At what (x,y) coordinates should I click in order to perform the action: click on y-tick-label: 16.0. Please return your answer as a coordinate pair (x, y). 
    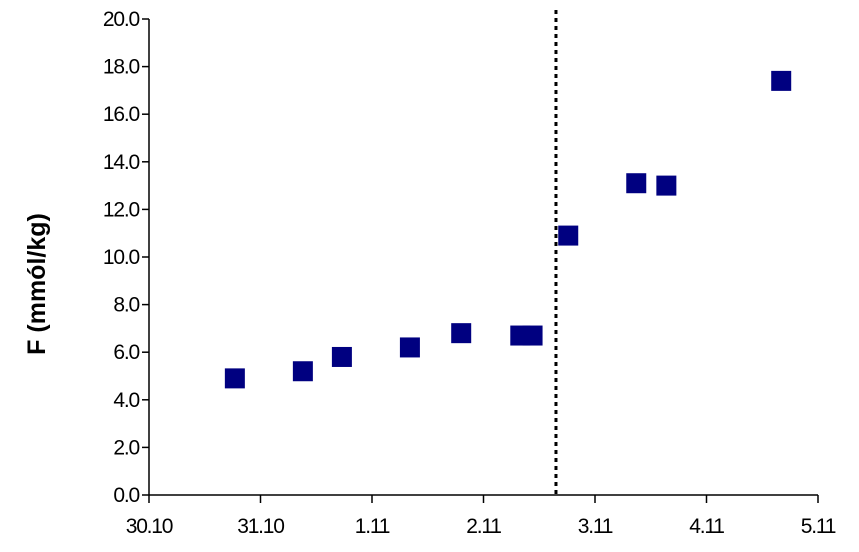
    Looking at the image, I should click on (121, 114).